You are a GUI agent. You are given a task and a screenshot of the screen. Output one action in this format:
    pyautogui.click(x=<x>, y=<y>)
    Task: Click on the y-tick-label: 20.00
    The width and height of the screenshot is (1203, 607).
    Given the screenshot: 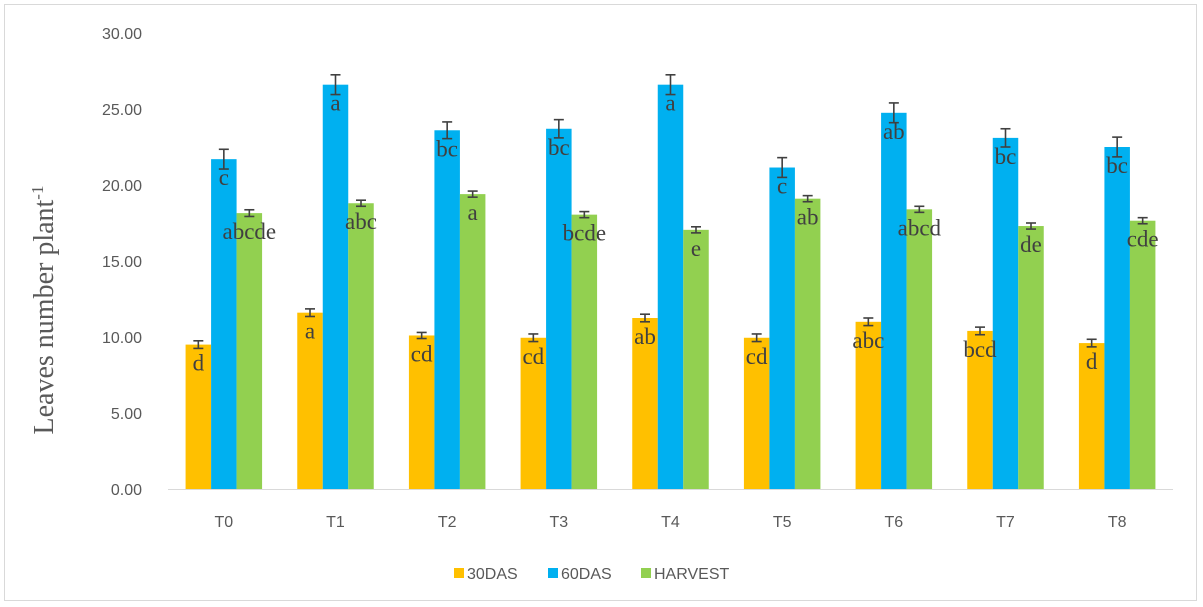 What is the action you would take?
    pyautogui.click(x=122, y=186)
    